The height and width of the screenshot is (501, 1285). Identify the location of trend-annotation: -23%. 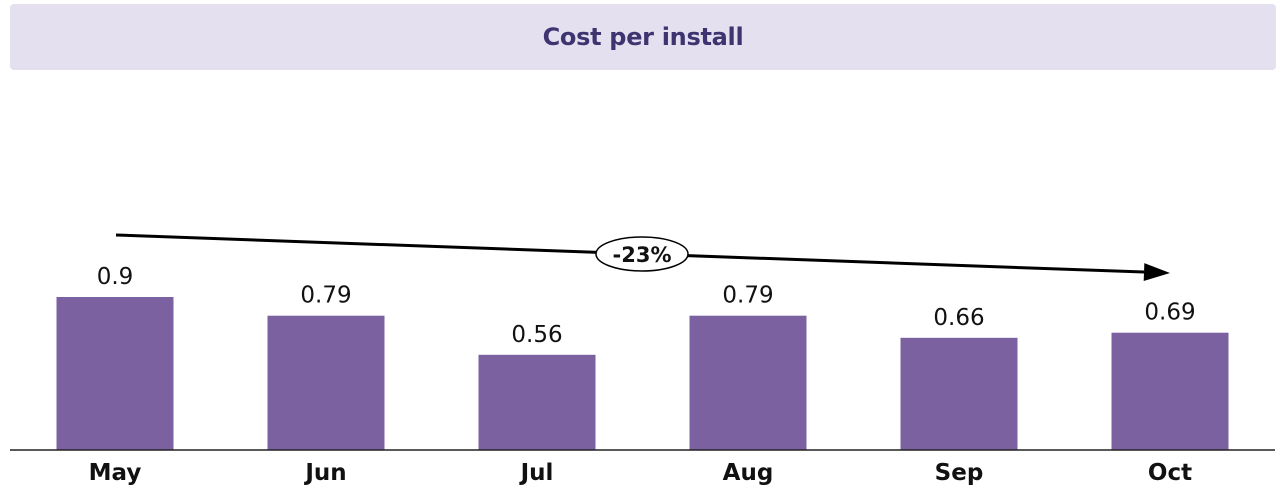
(642, 257).